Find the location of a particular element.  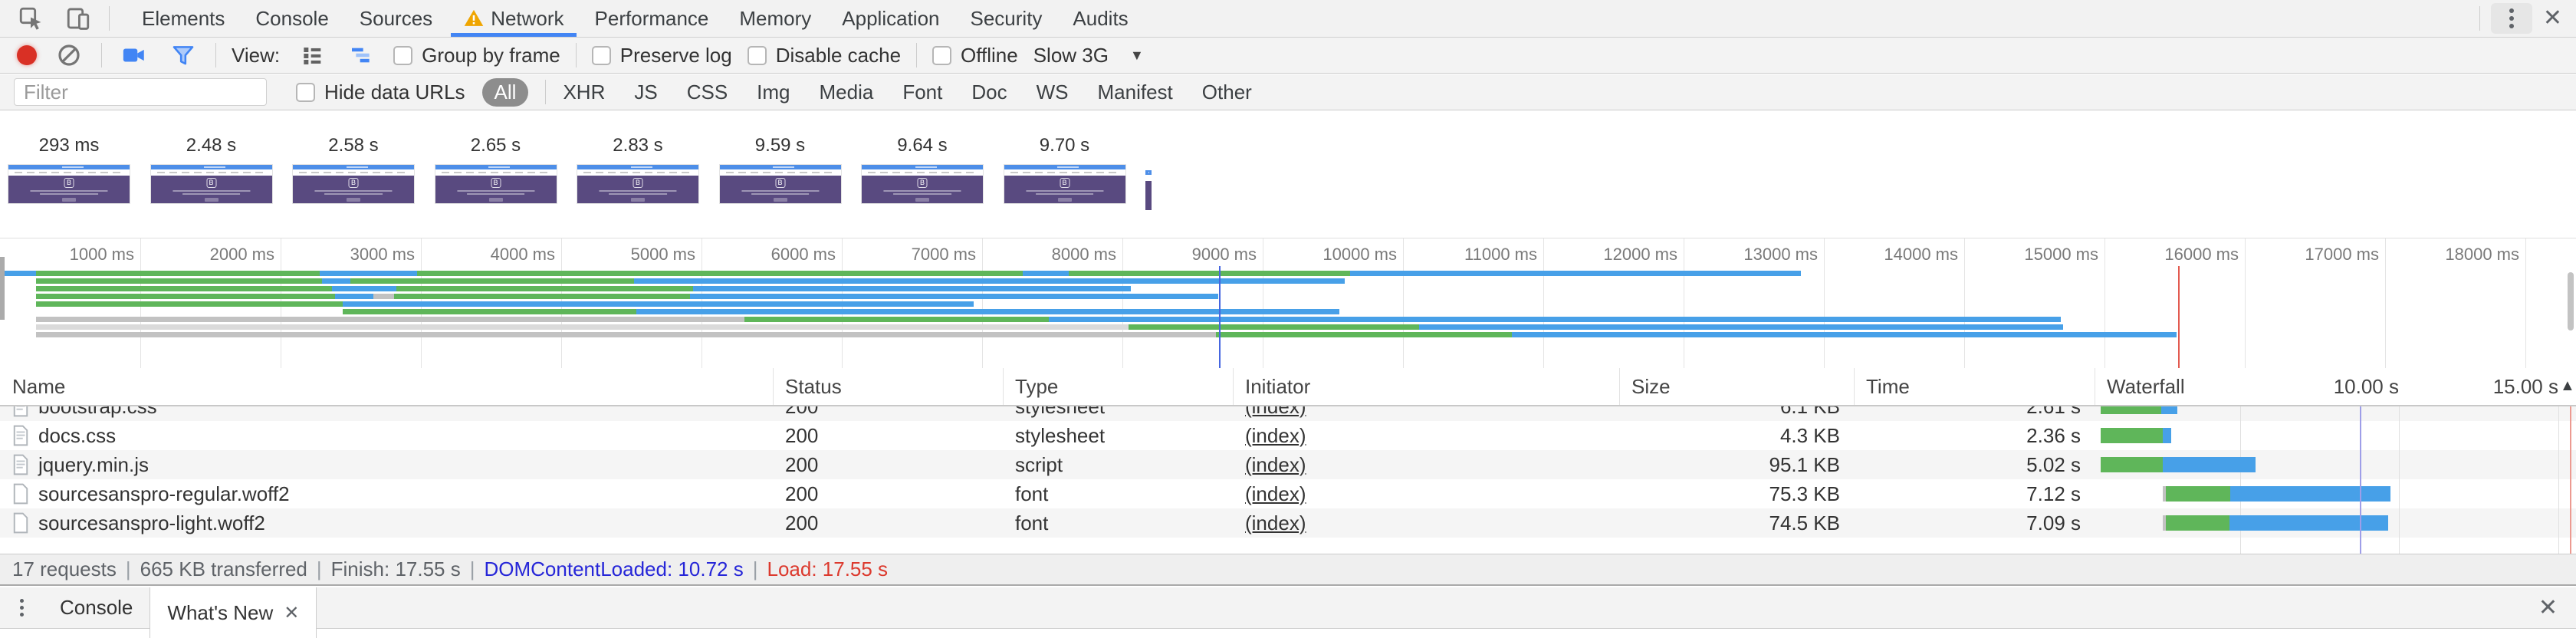

filmstrip-frame: 9.70 s B is located at coordinates (1064, 157).